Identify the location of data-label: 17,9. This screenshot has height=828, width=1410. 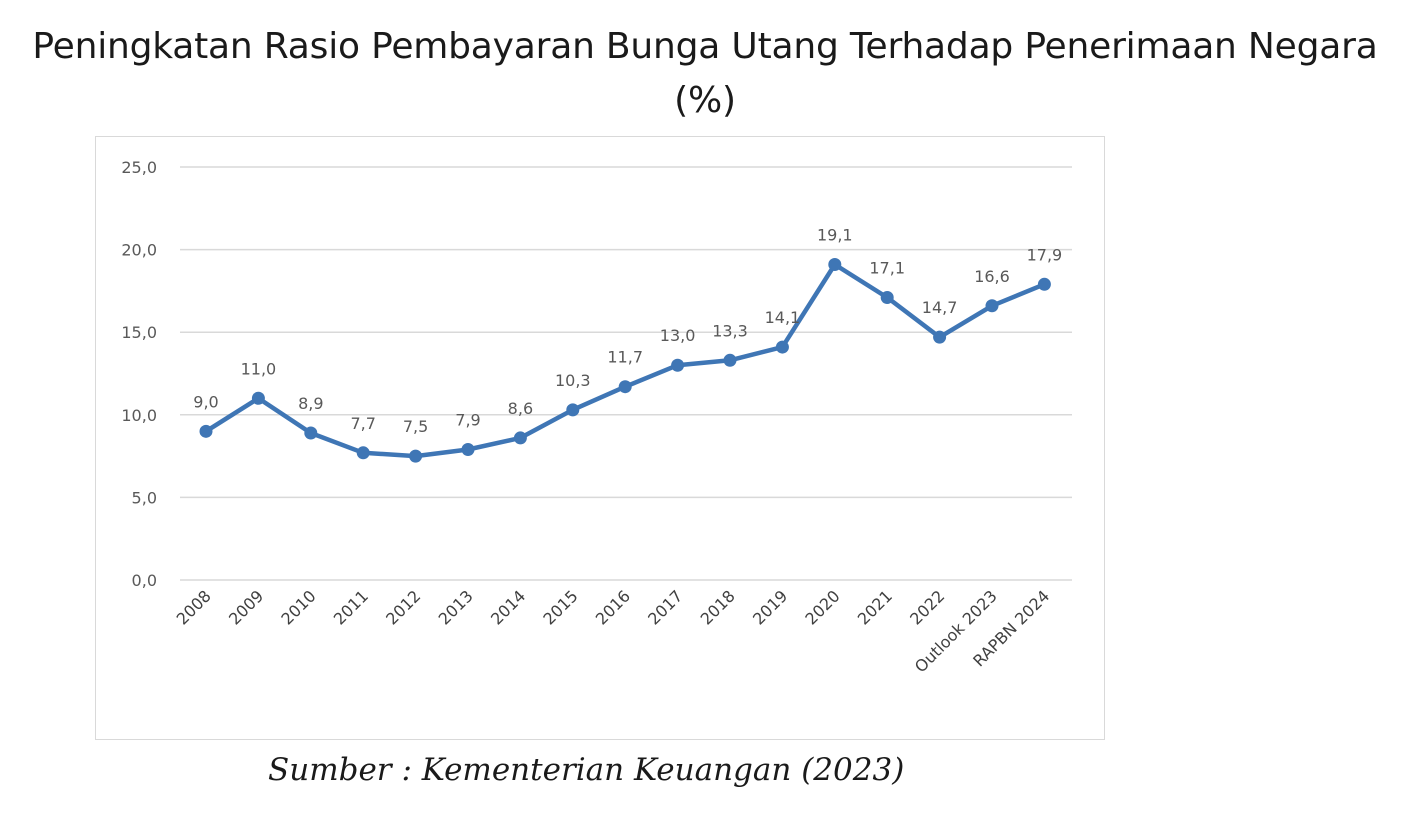
(1045, 254).